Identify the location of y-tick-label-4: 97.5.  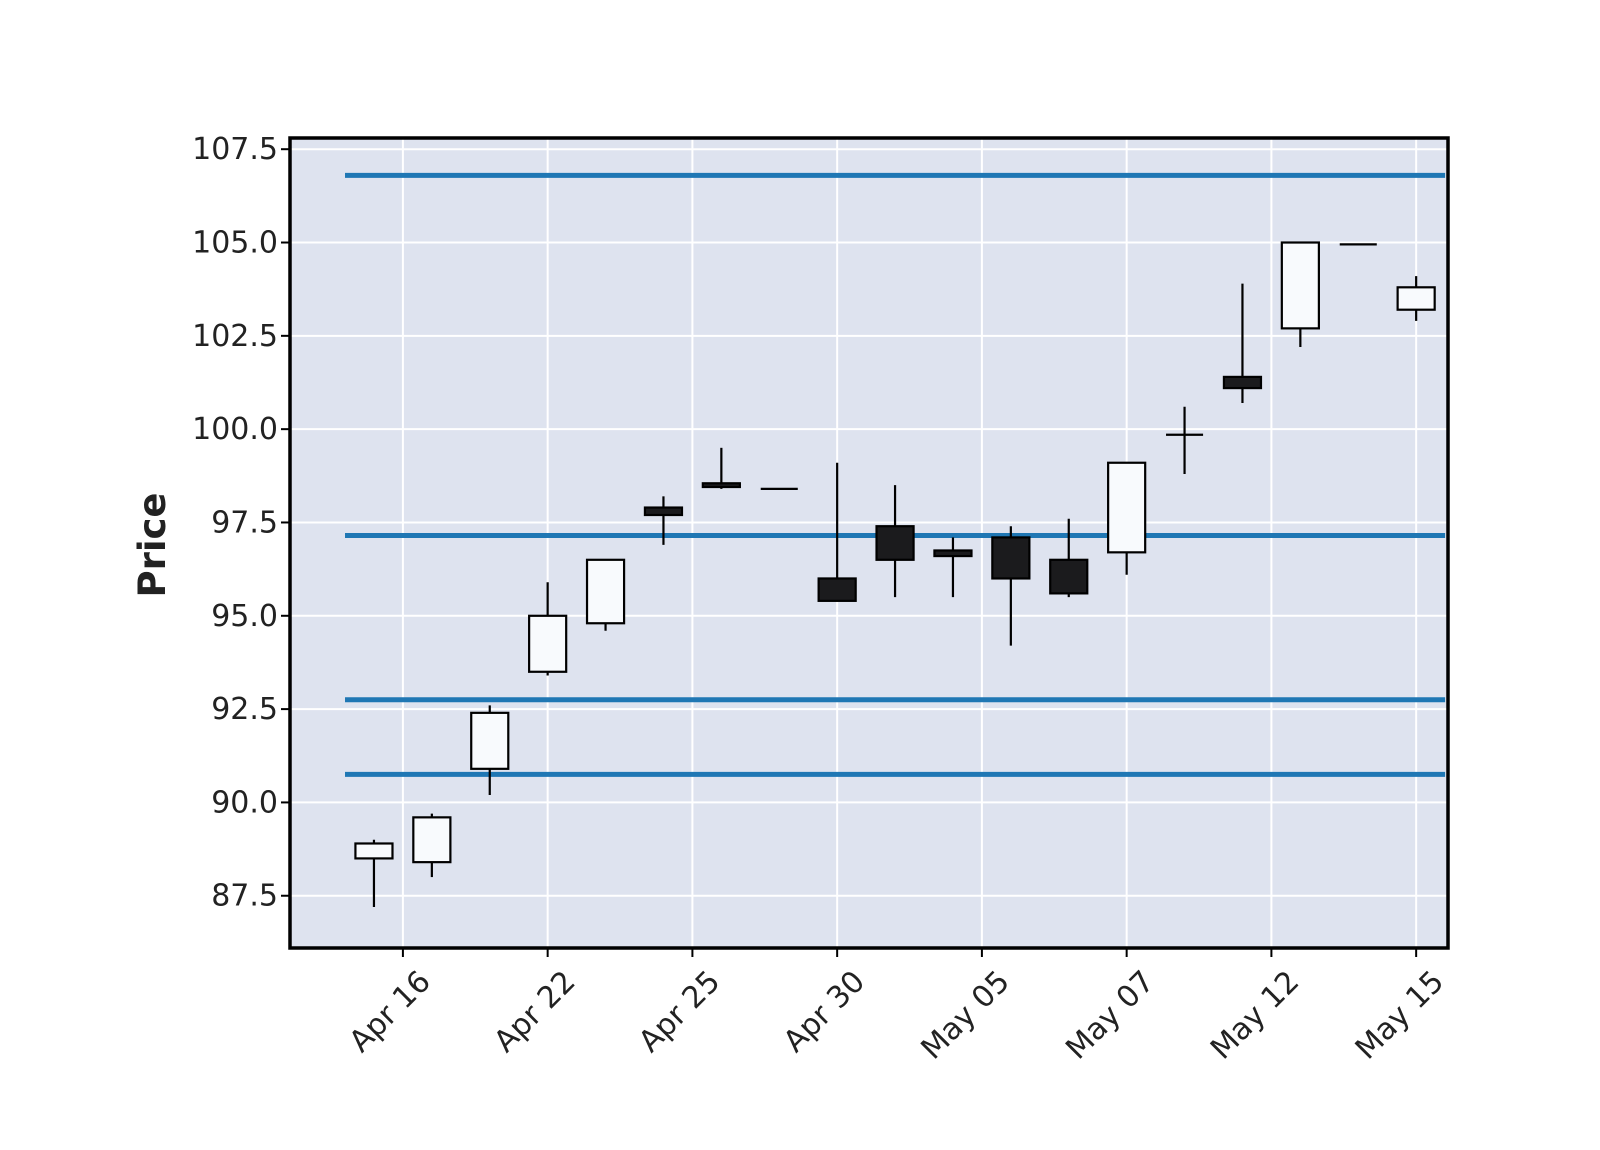
(244, 522).